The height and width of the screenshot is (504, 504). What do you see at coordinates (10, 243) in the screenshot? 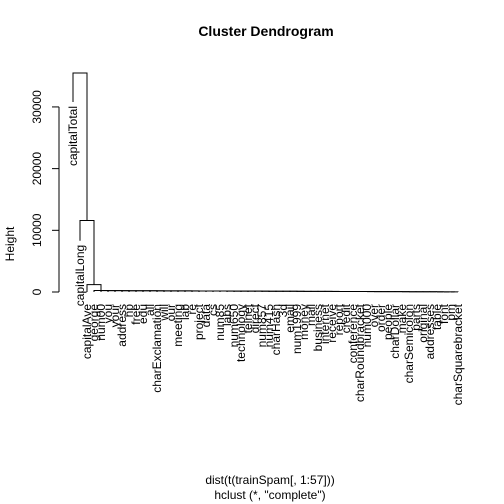
I see `y-axis-label: Height` at bounding box center [10, 243].